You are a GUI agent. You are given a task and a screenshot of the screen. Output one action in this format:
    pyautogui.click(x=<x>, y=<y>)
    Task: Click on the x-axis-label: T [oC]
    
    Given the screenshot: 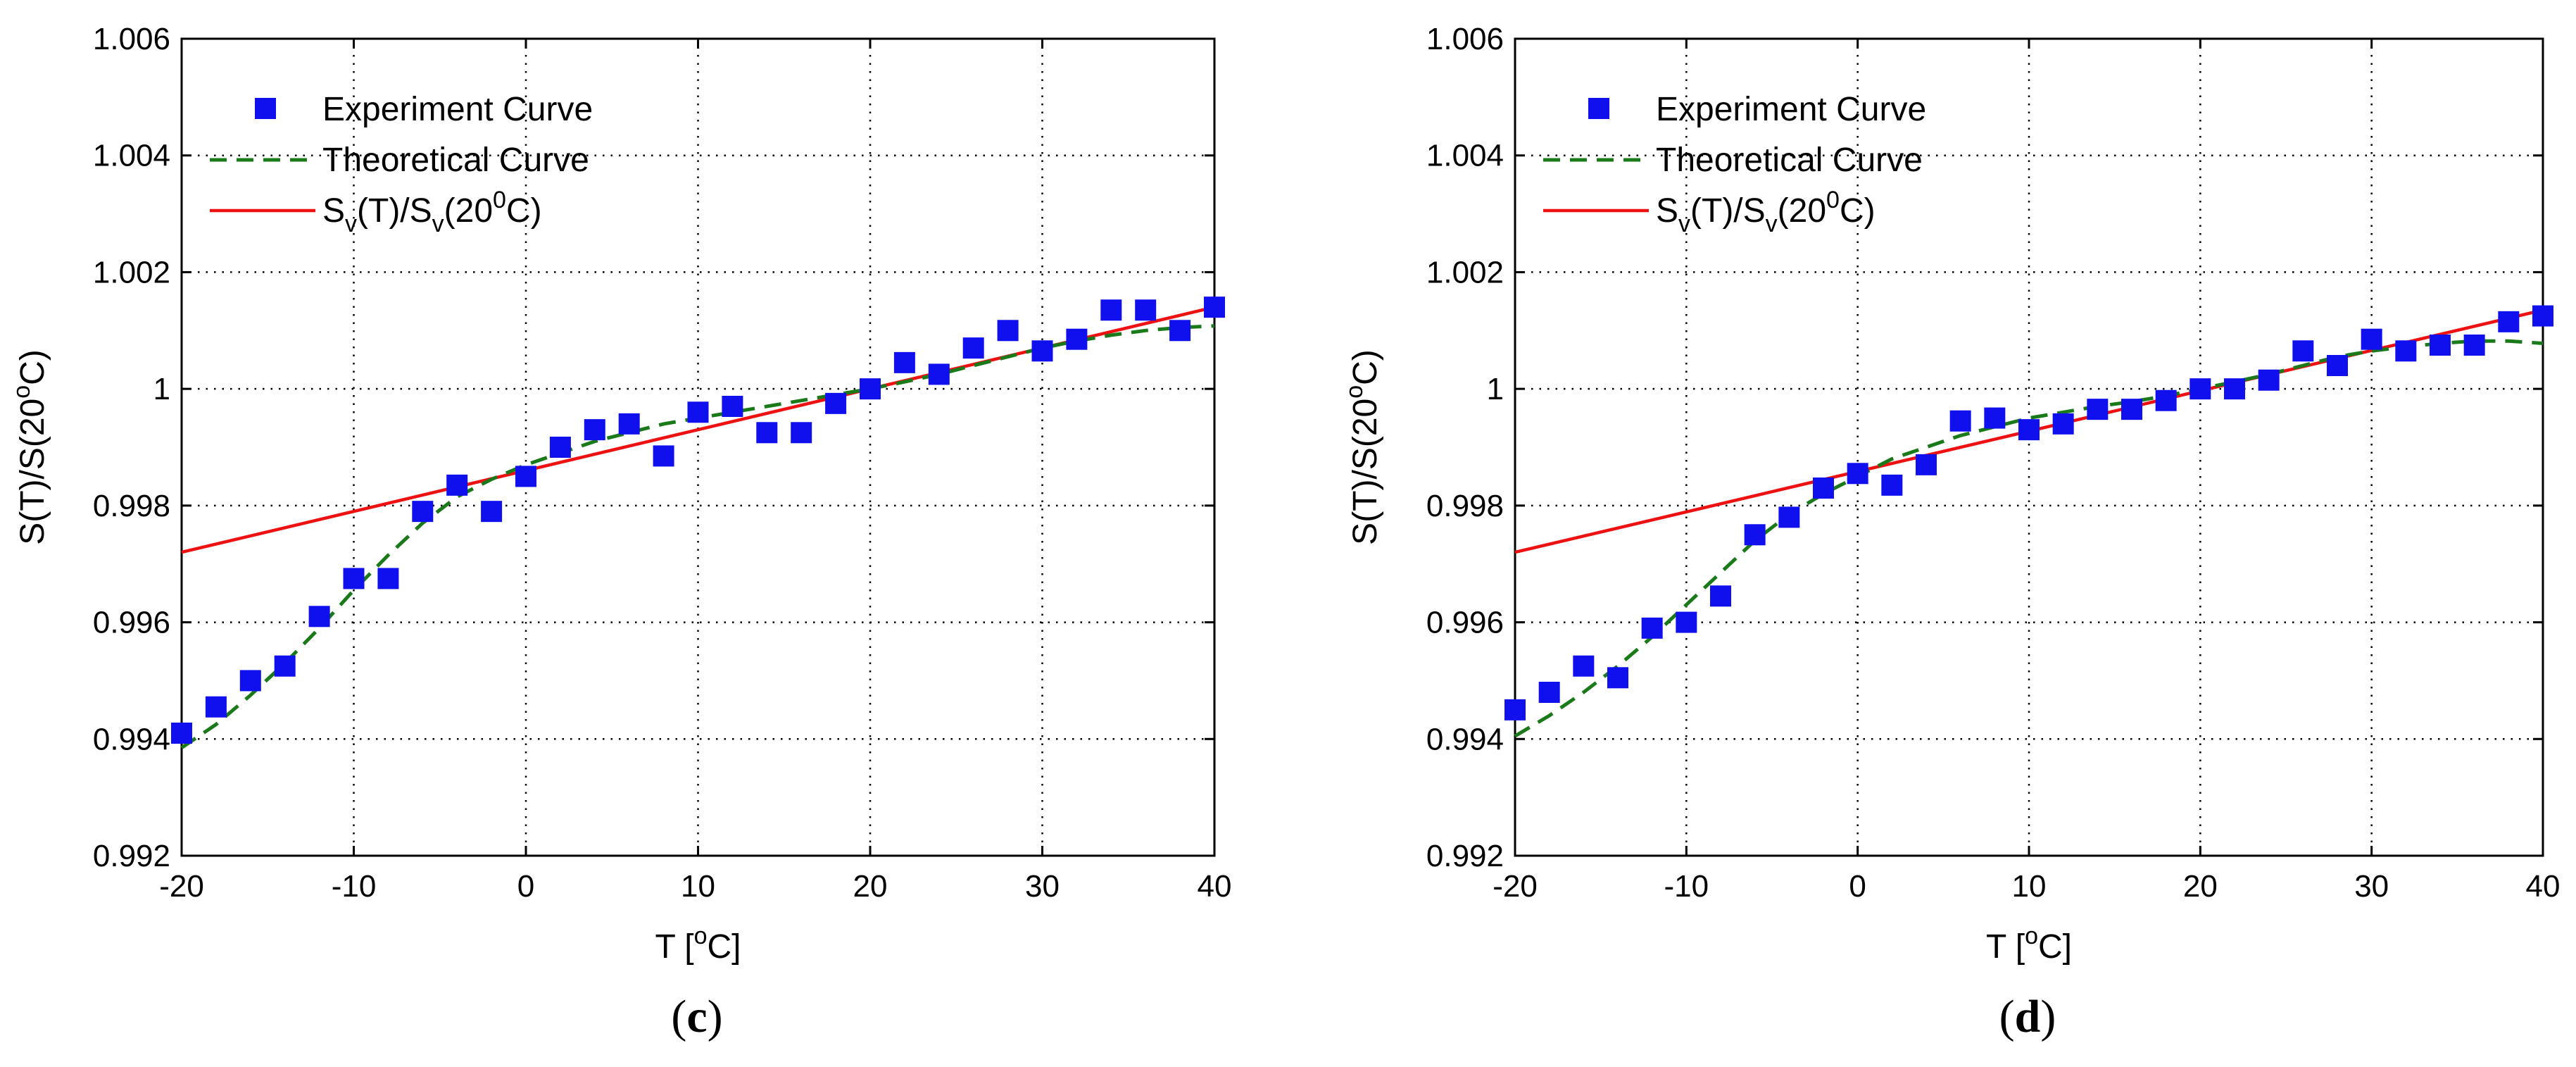 What is the action you would take?
    pyautogui.click(x=2029, y=944)
    